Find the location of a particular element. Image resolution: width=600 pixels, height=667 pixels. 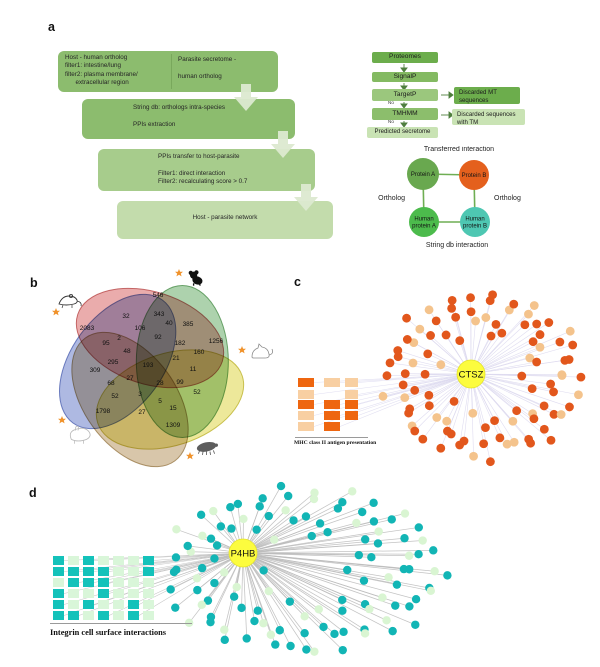

panel-label-a: a is located at coordinates (51, 27).